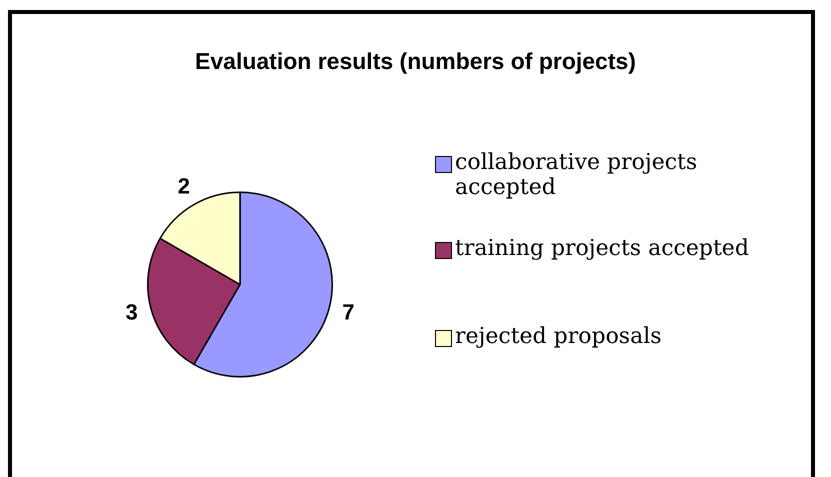 The image size is (831, 477). Describe the element at coordinates (184, 185) in the screenshot. I see `data-label: 2` at that location.